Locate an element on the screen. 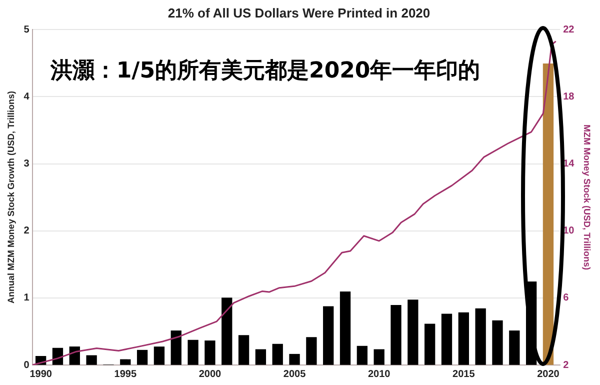 This screenshot has width=600, height=385. y2-axis-title: MZM Money Stock (USD, Trillions) is located at coordinates (587, 197).